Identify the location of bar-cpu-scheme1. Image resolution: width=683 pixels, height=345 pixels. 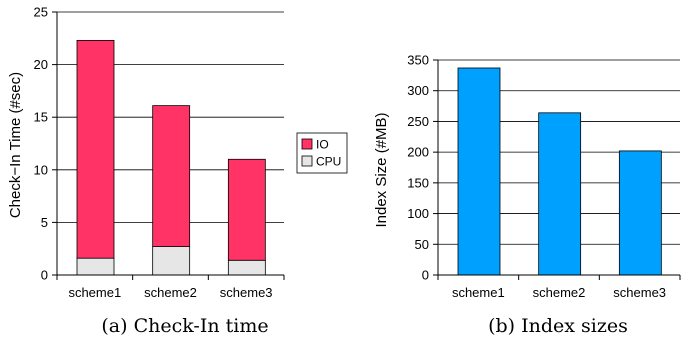
(95, 266).